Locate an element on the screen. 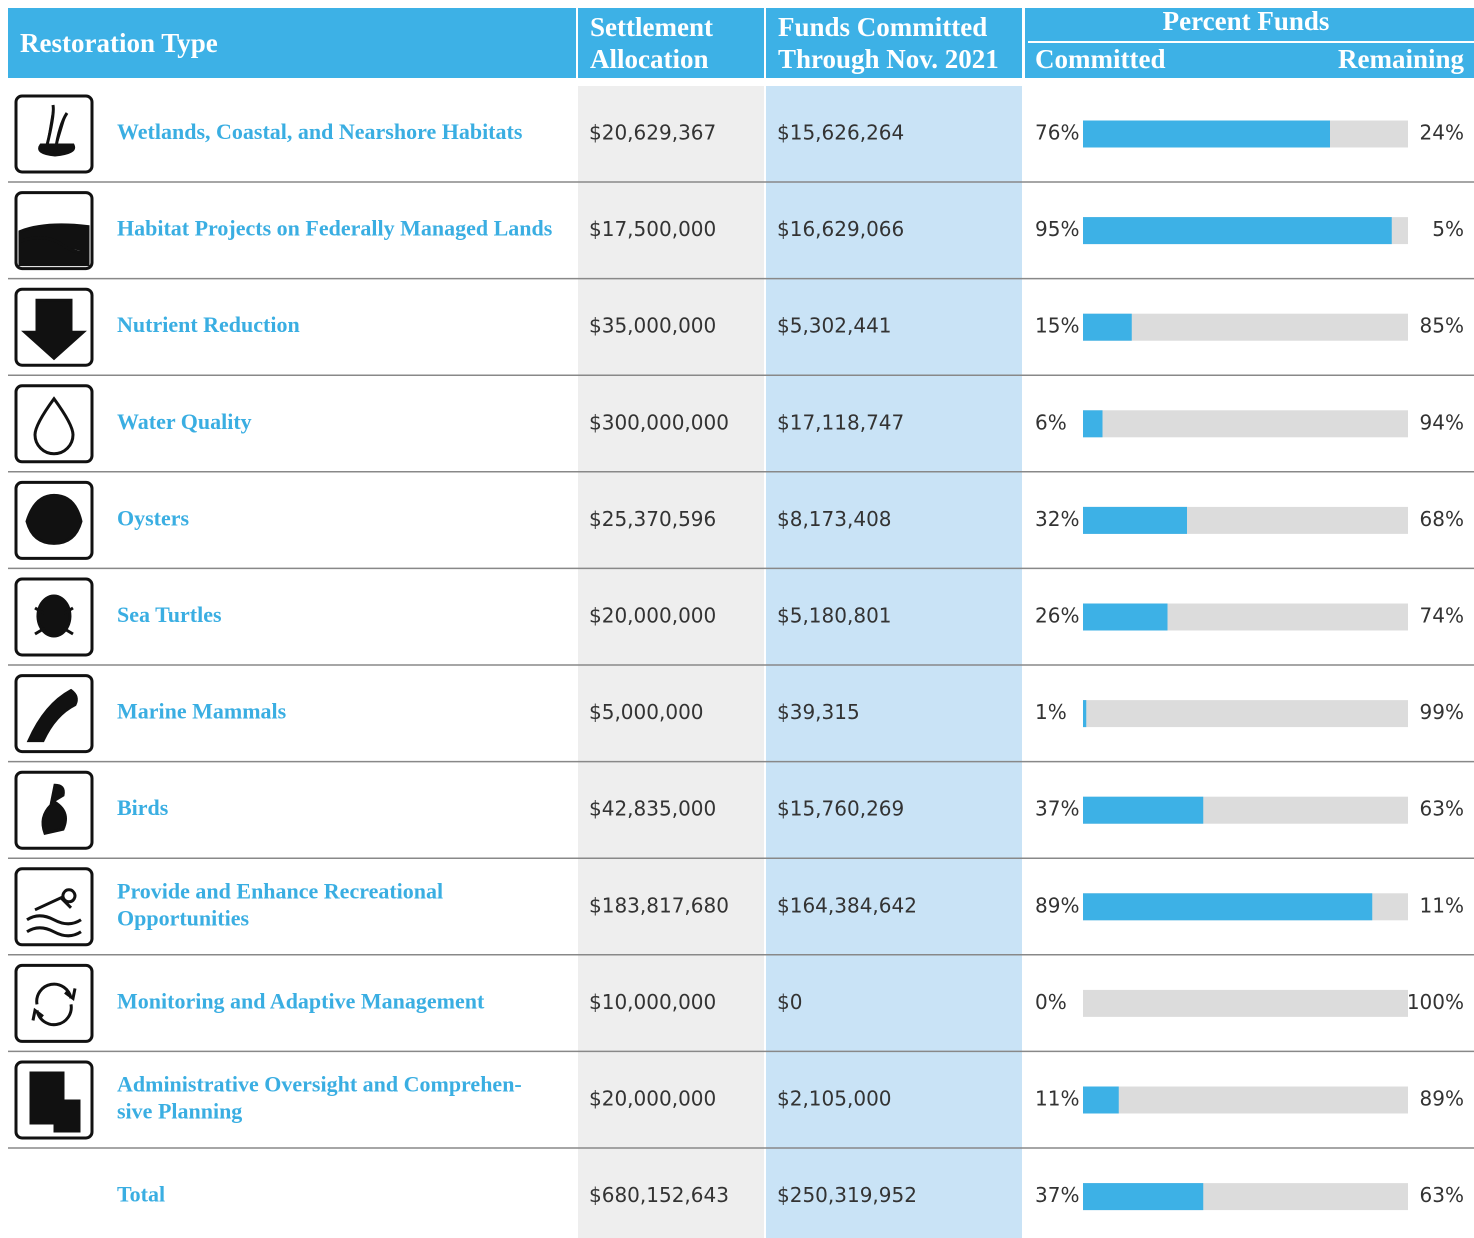 The width and height of the screenshot is (1474, 1238). header-text: Percent Funds is located at coordinates (1246, 21).